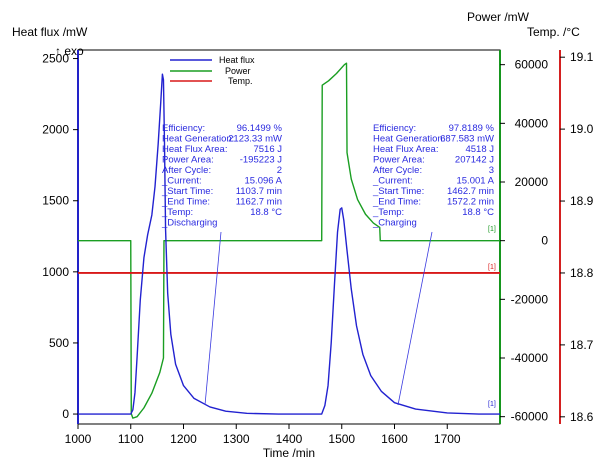 The height and width of the screenshot is (469, 600). What do you see at coordinates (236, 439) in the screenshot?
I see `x-tick-label: 1300` at bounding box center [236, 439].